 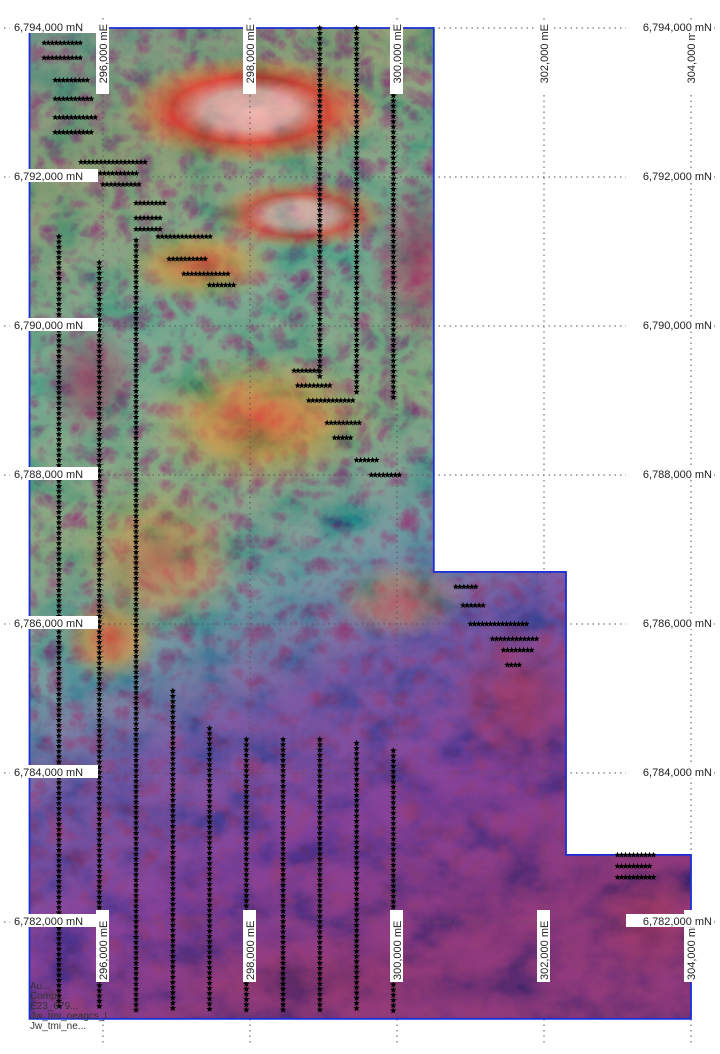 What do you see at coordinates (251, 950) in the screenshot?
I see `easting-label-bottom: 298,000 mE` at bounding box center [251, 950].